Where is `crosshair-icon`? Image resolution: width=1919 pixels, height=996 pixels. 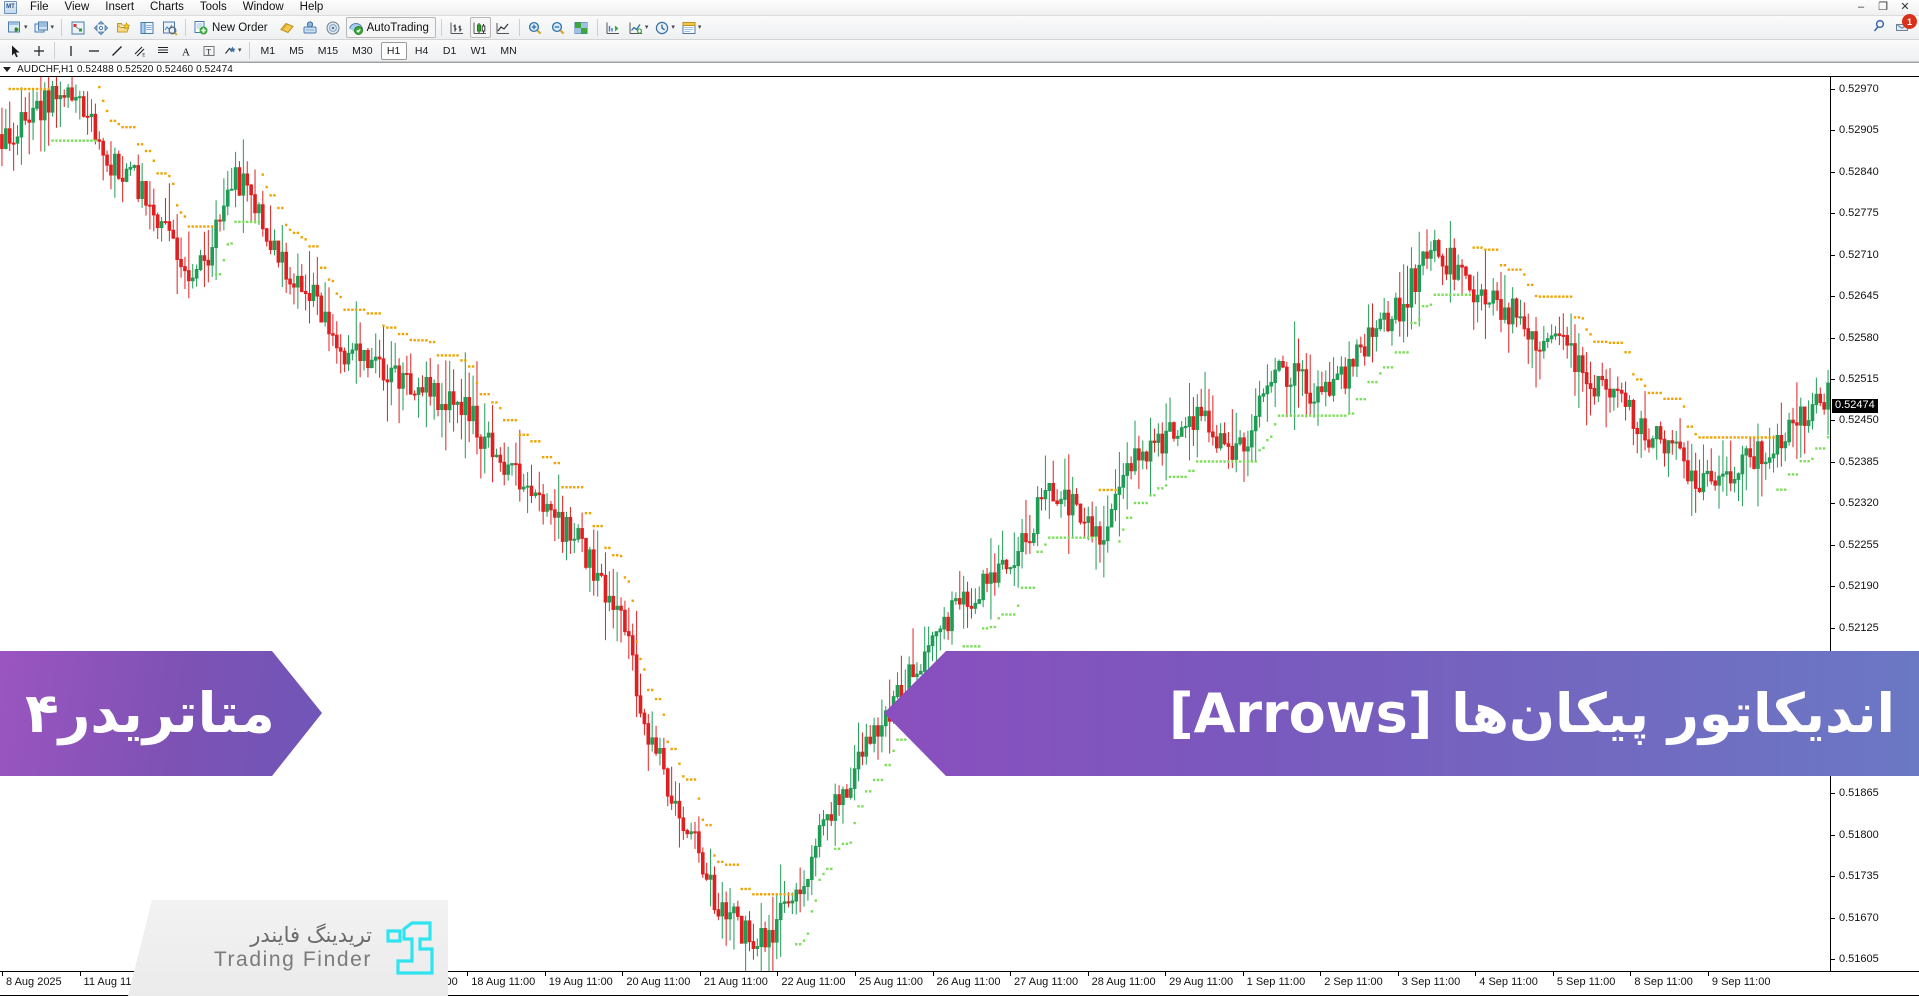 crosshair-icon is located at coordinates (38, 50).